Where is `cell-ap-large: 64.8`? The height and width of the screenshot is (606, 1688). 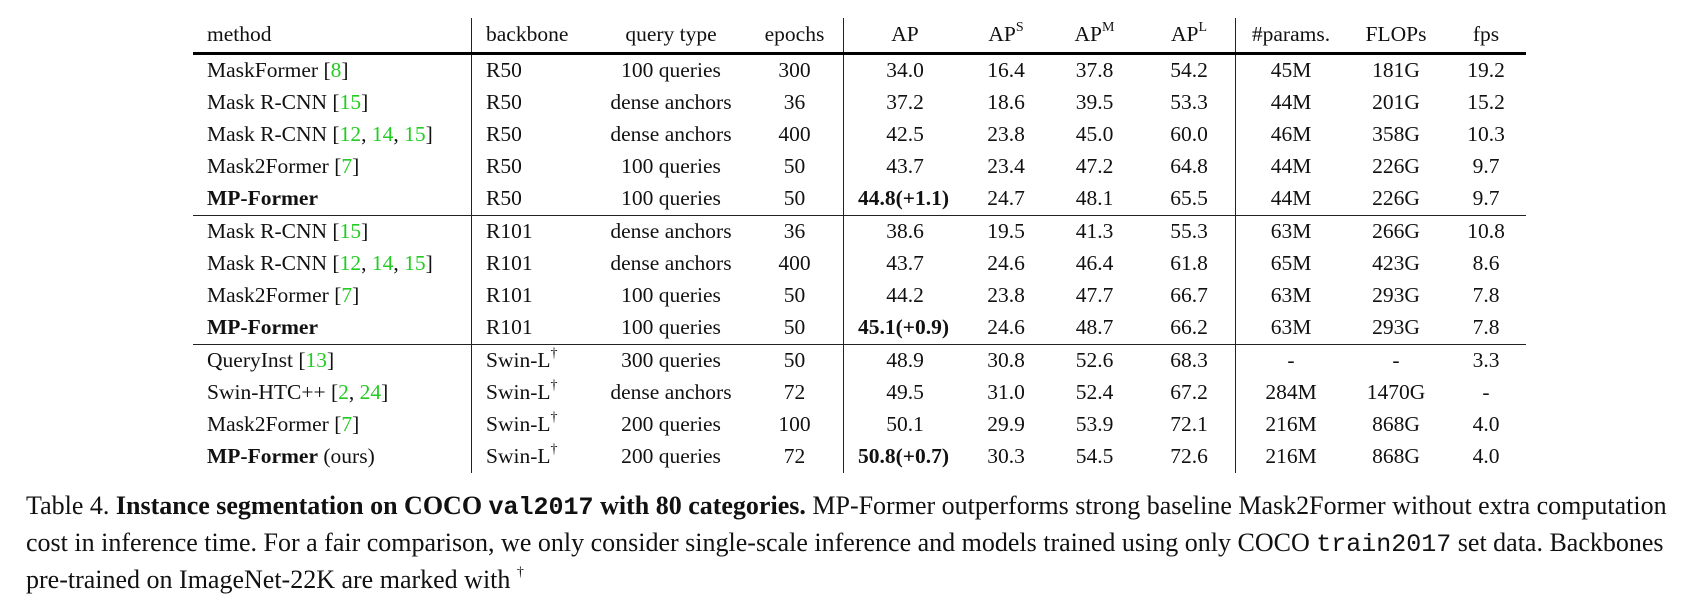
cell-ap-large: 64.8 is located at coordinates (1189, 166).